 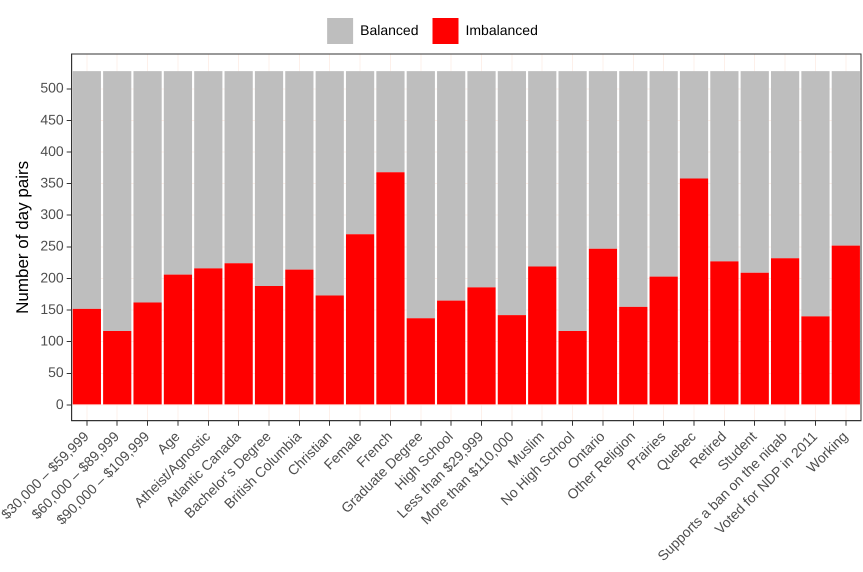 I want to click on y-tick-label: 400, so click(x=52, y=150).